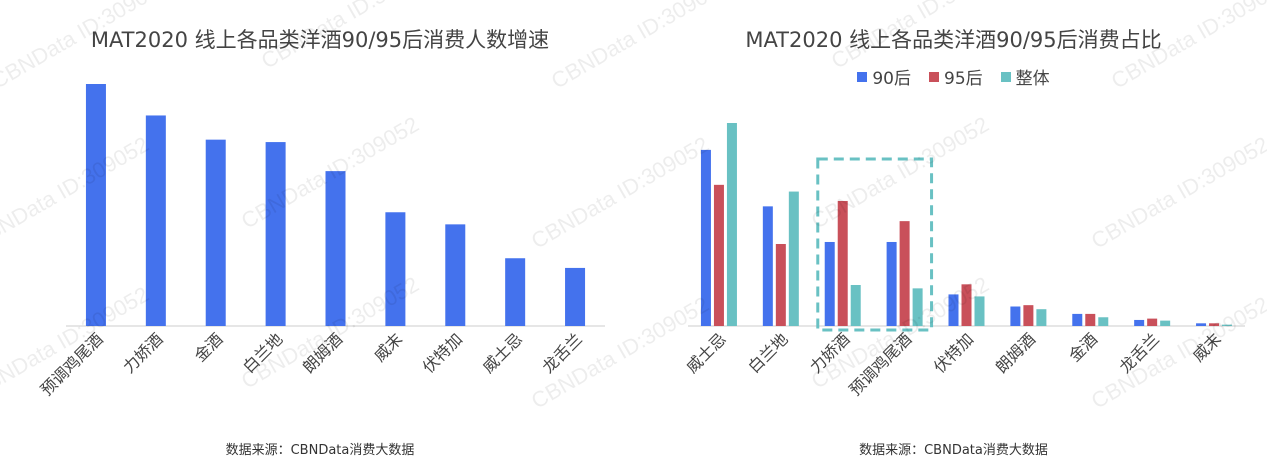 The width and height of the screenshot is (1267, 475). Describe the element at coordinates (561, 352) in the screenshot. I see `growth-category-label: 龙舌兰` at that location.